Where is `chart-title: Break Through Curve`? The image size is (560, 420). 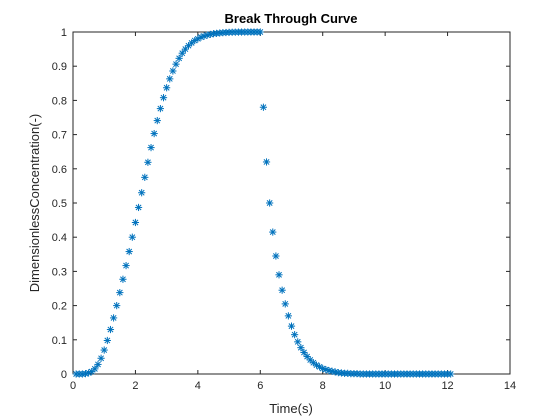 chart-title: Break Through Curve is located at coordinates (291, 18).